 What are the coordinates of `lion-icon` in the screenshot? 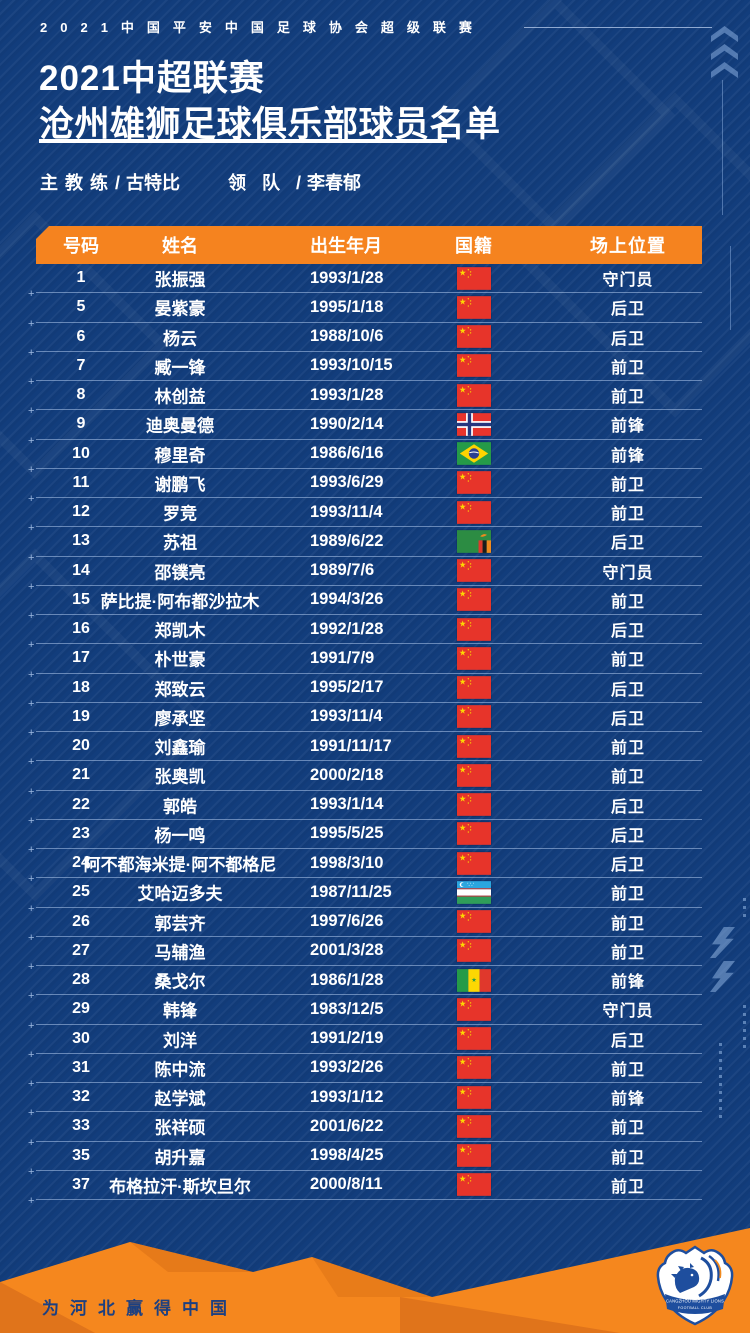 It's located at (687, 1280).